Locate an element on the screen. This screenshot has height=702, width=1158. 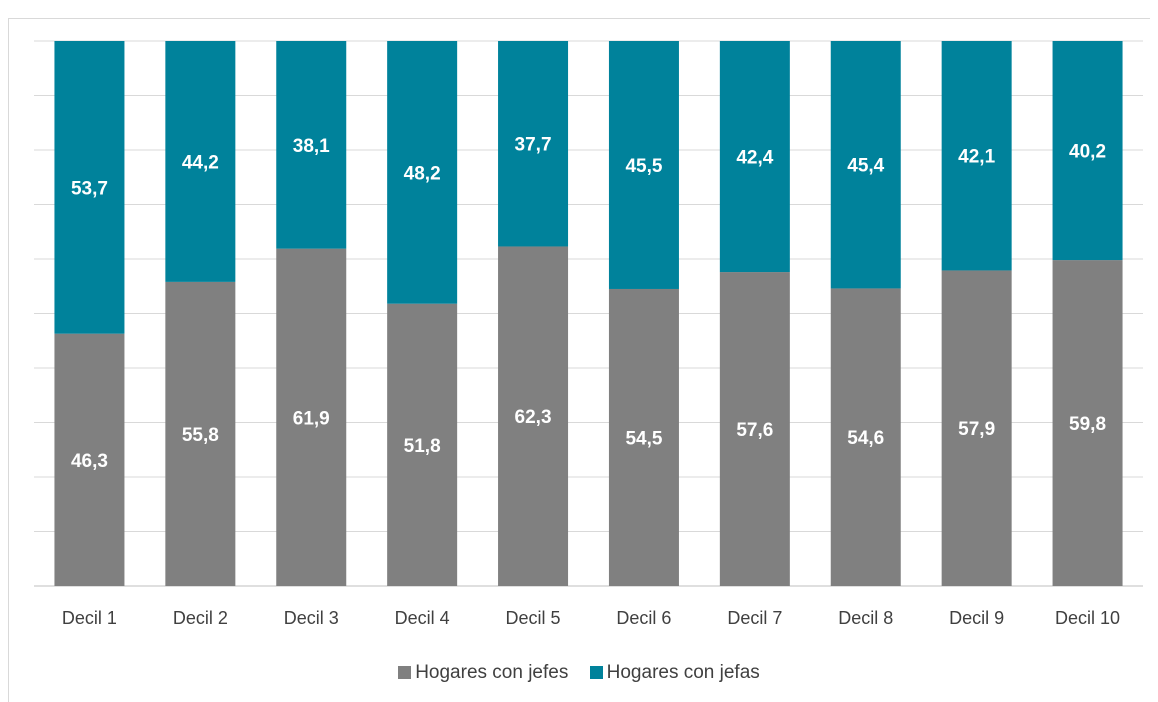
legend-item-jefas: Hogares con jefas is located at coordinates (674, 673).